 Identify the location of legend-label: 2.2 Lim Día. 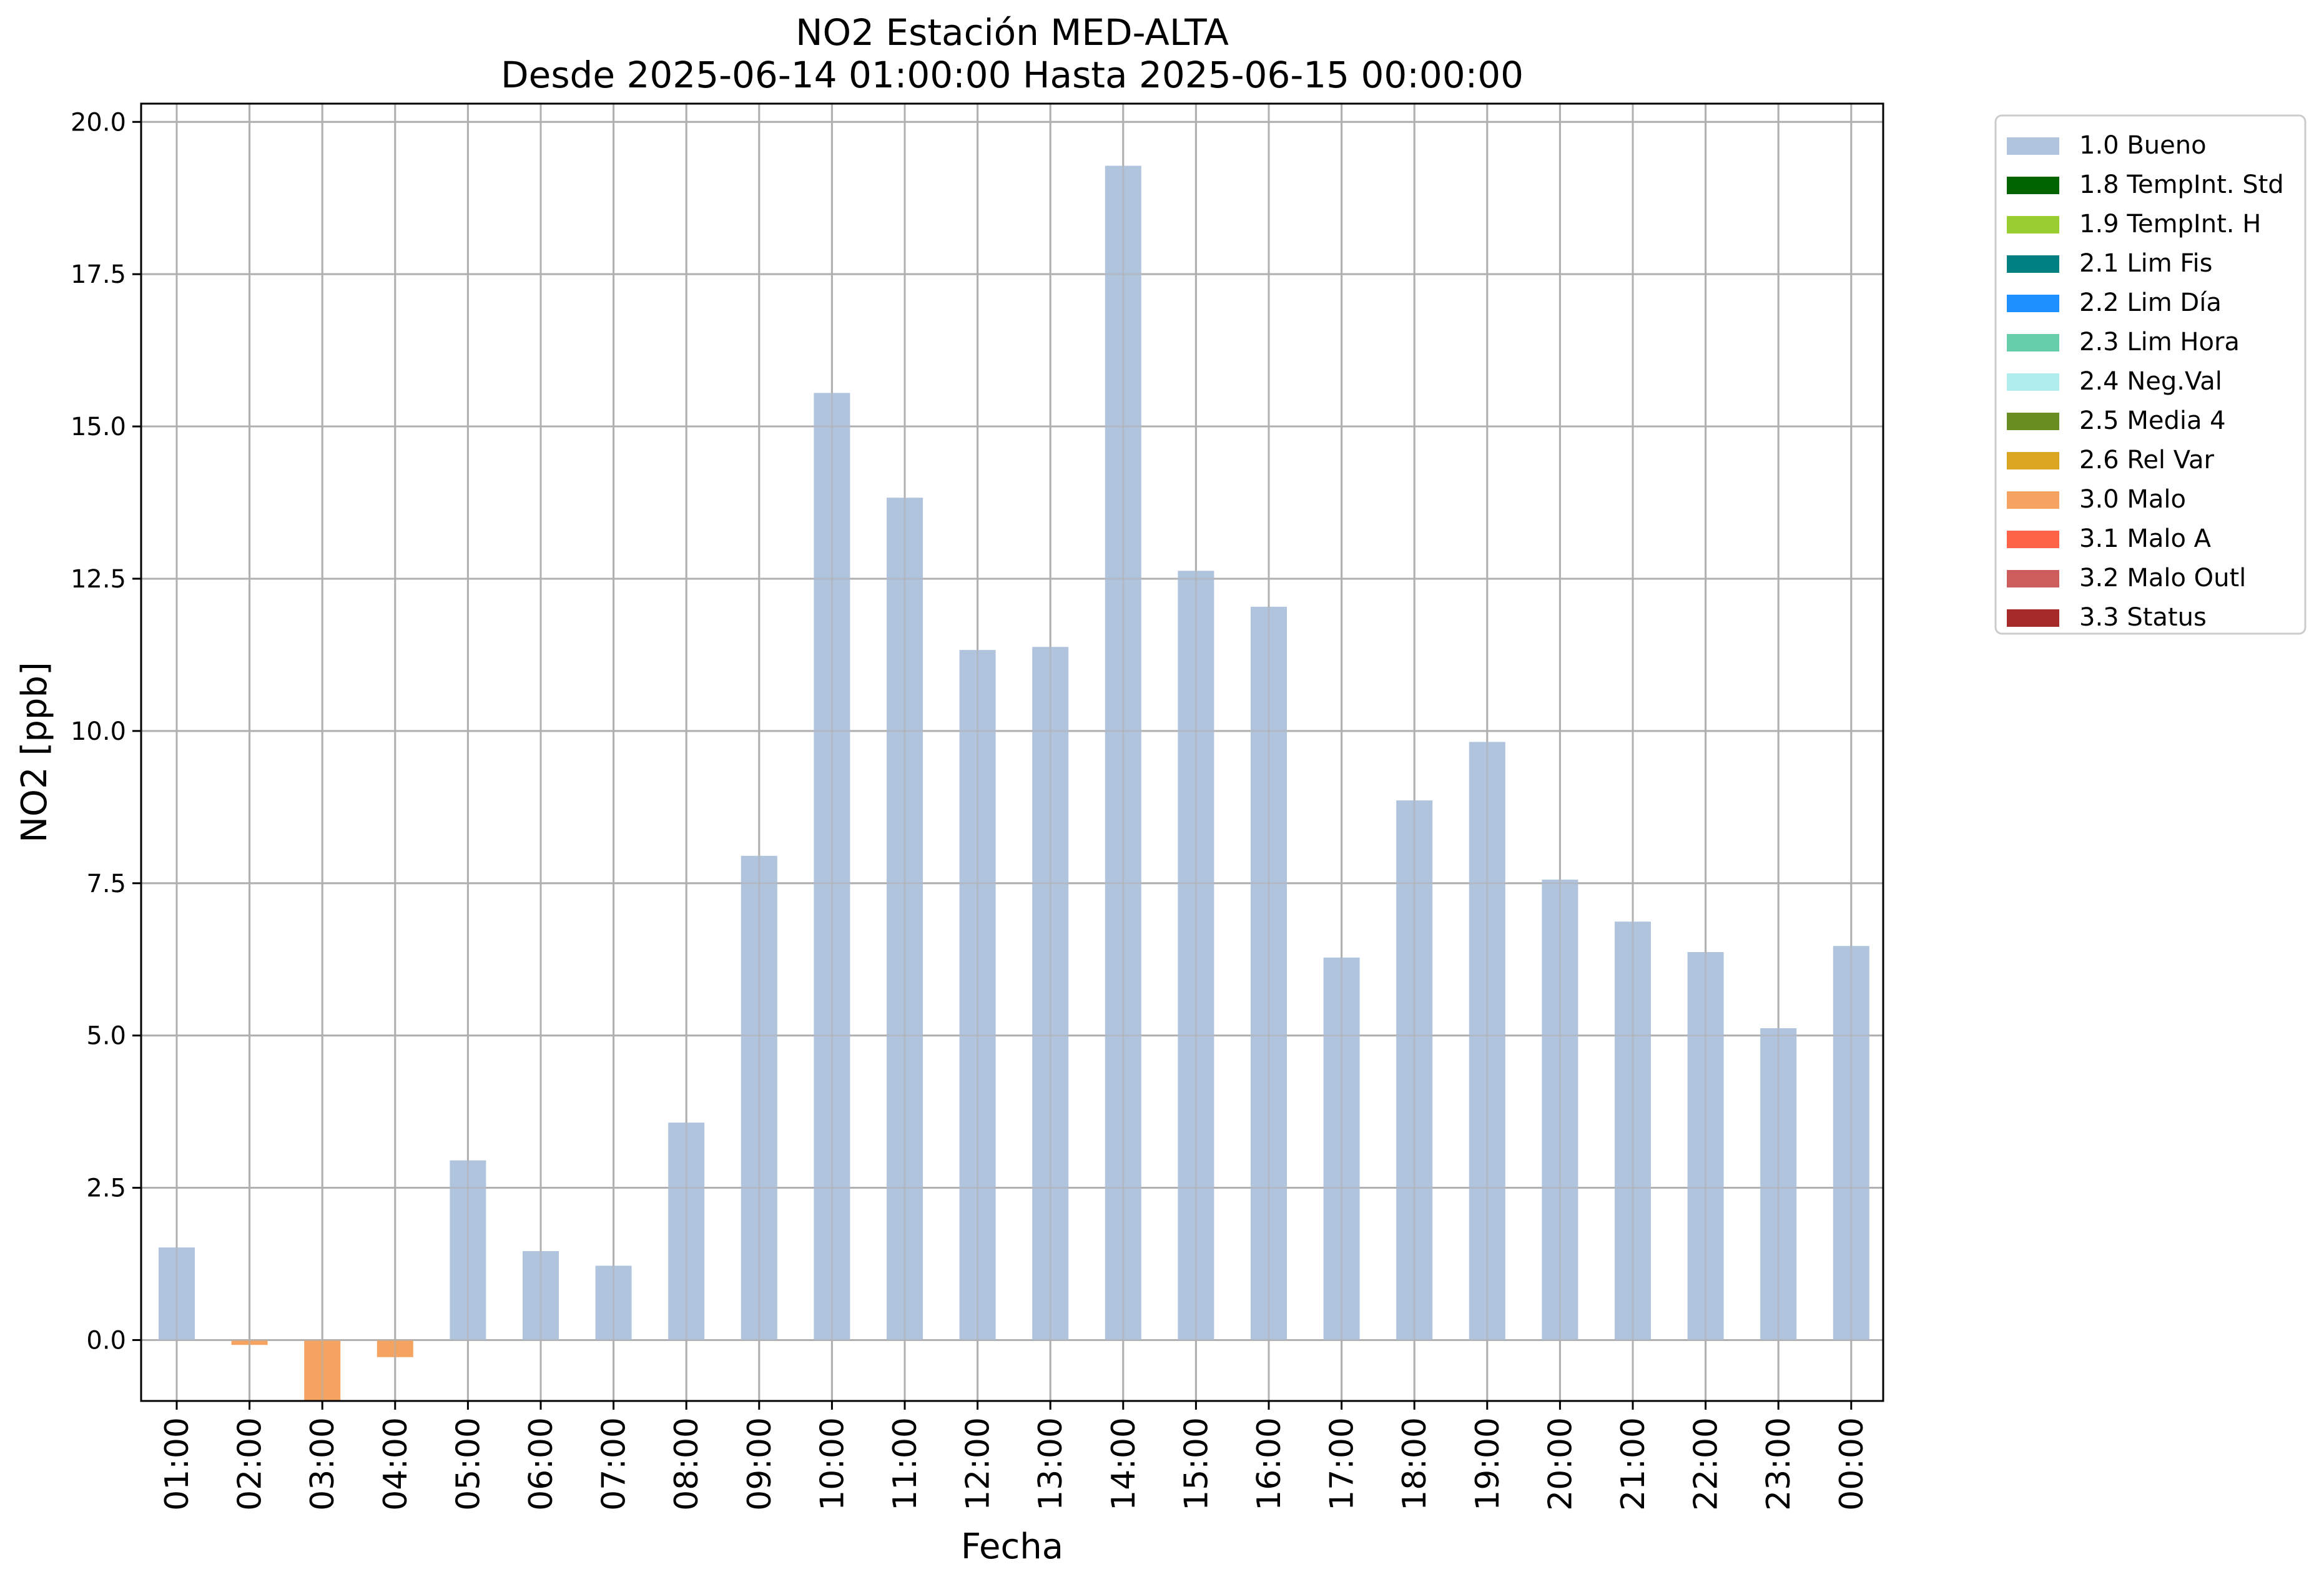
(2150, 302).